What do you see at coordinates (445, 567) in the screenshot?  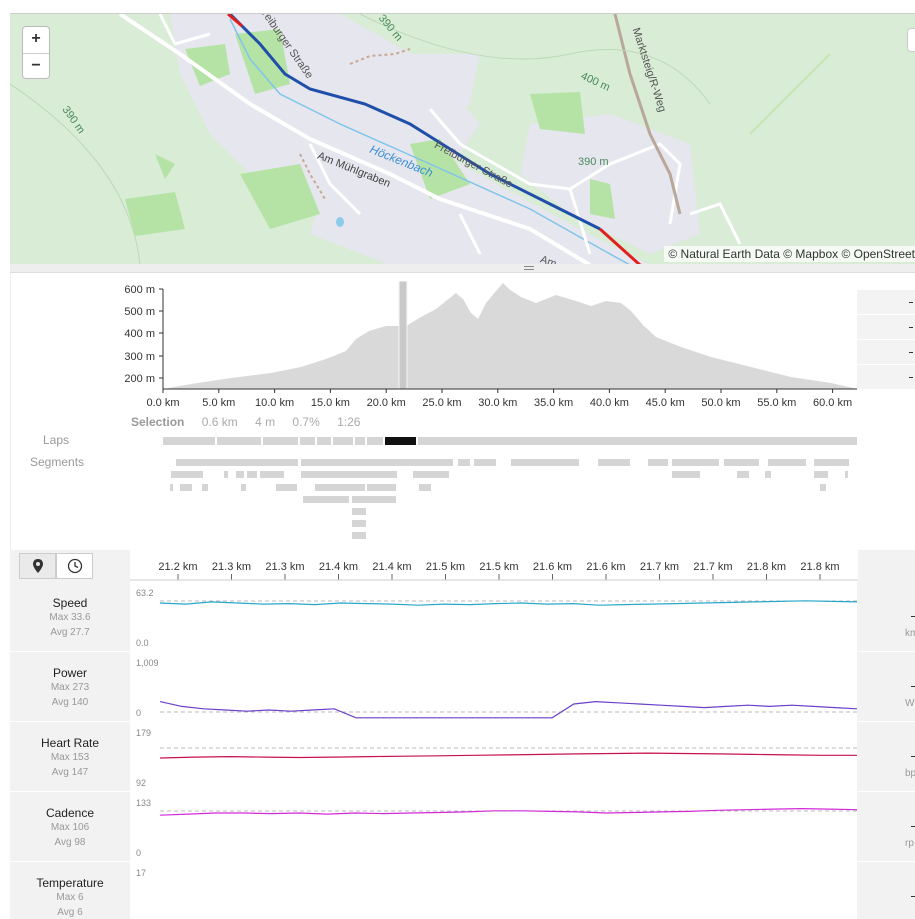 I see `x-tick-label: 21.5 km` at bounding box center [445, 567].